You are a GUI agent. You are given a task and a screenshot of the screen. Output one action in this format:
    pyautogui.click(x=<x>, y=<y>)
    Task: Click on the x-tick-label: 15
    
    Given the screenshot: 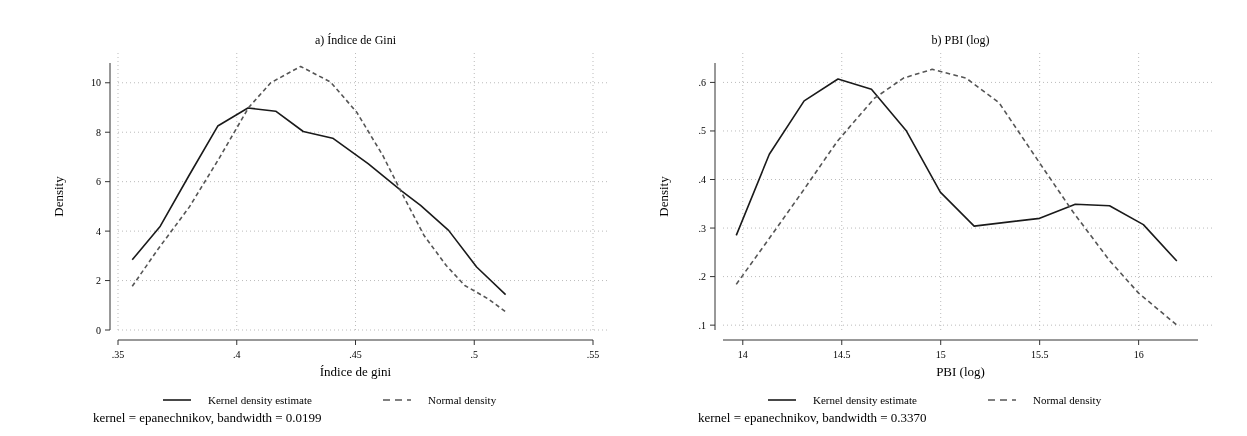 What is the action you would take?
    pyautogui.click(x=940, y=354)
    